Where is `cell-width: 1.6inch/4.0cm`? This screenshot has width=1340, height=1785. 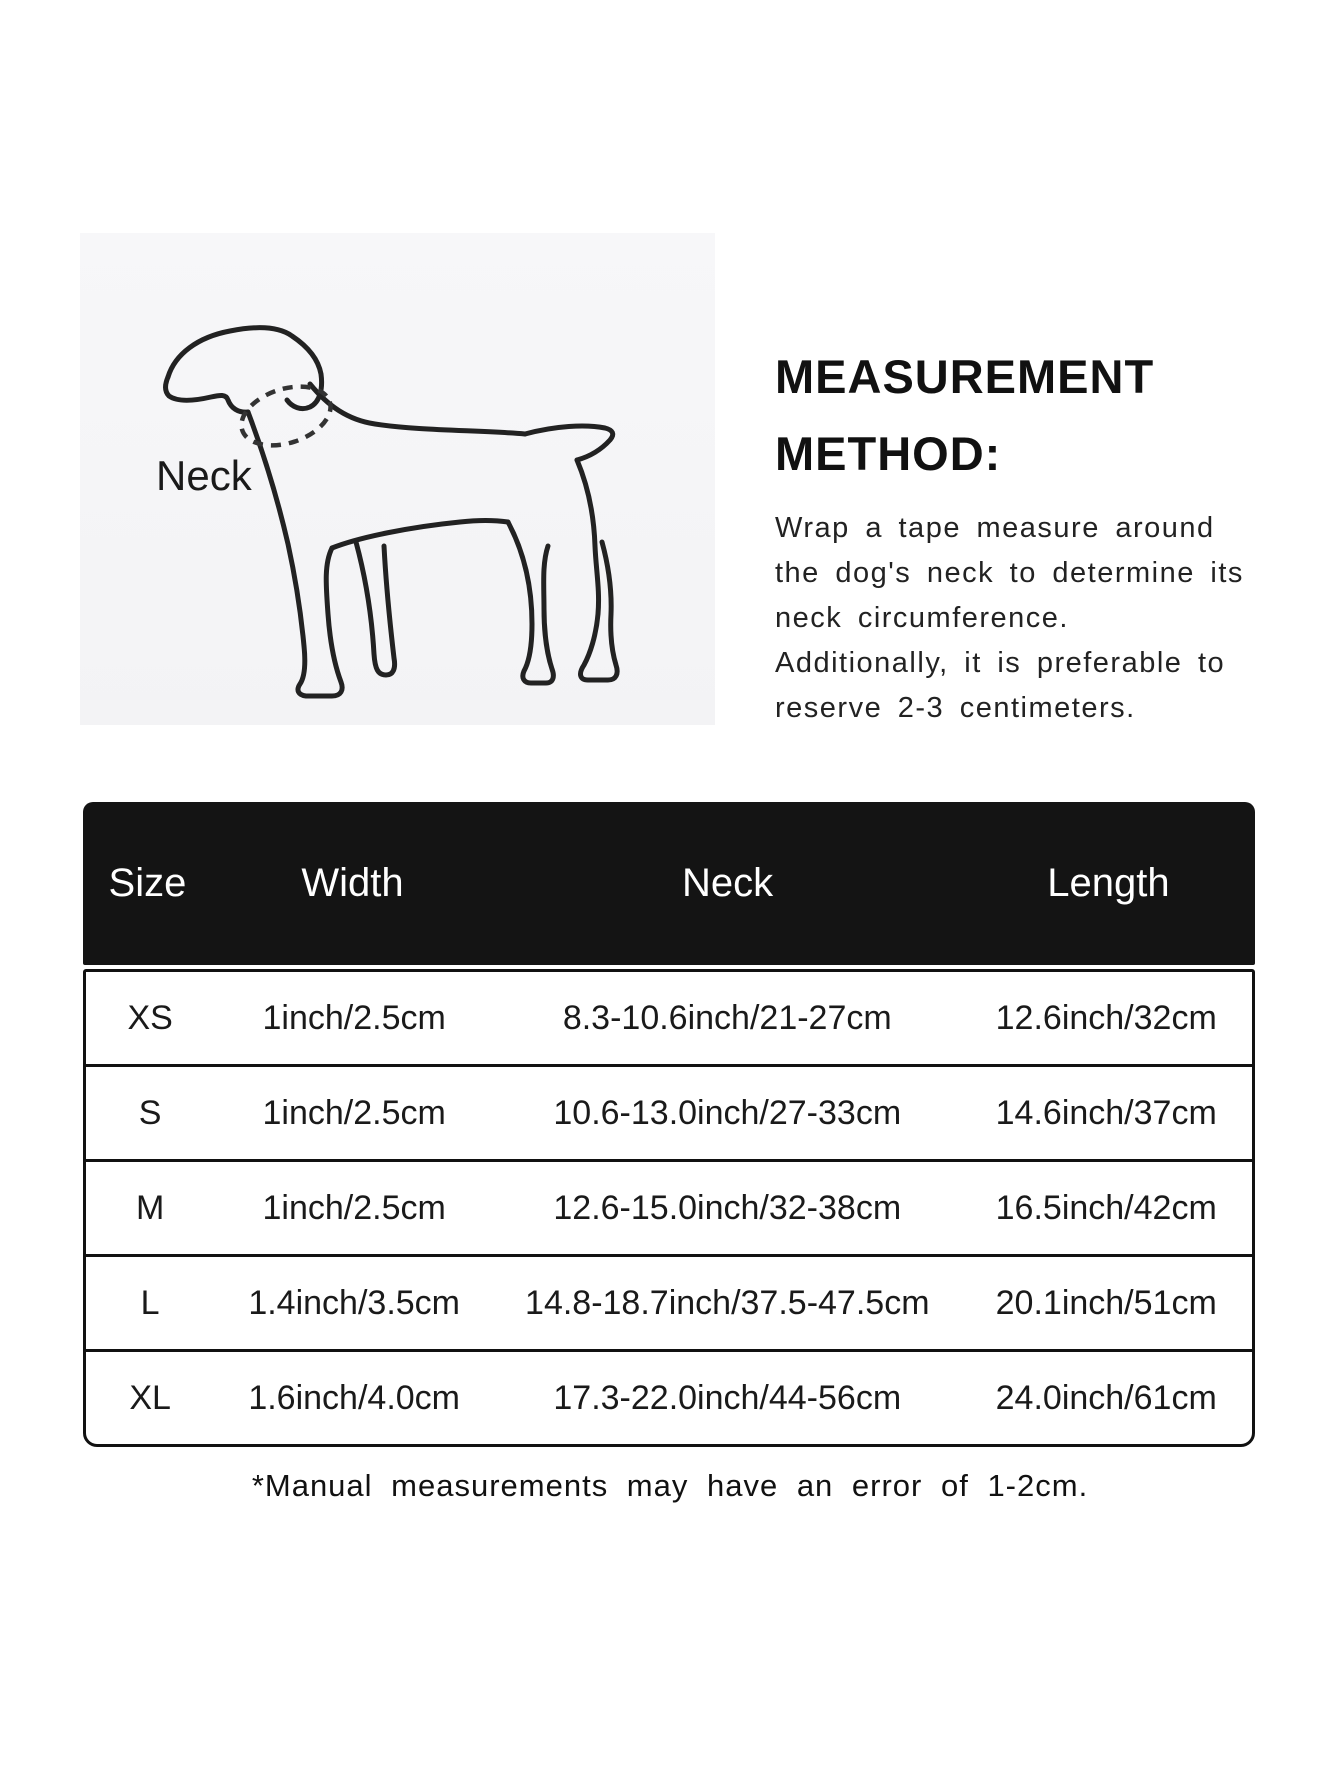
cell-width: 1.6inch/4.0cm is located at coordinates (354, 1397).